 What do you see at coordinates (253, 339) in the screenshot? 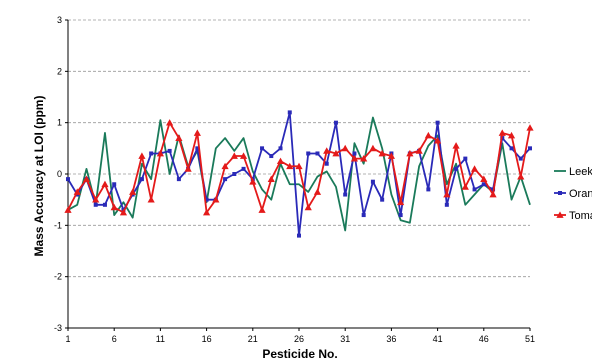
I see `x-tick-label: 21` at bounding box center [253, 339].